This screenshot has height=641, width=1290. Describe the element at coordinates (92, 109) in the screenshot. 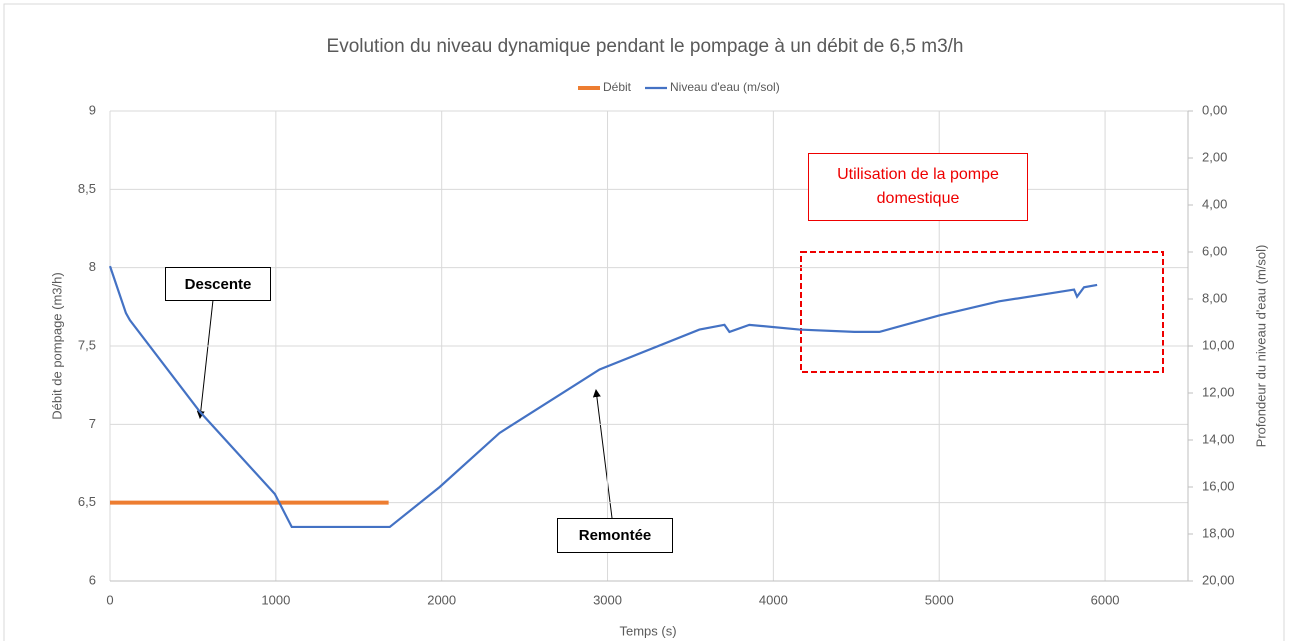

I see `y-tick-label: 9` at that location.